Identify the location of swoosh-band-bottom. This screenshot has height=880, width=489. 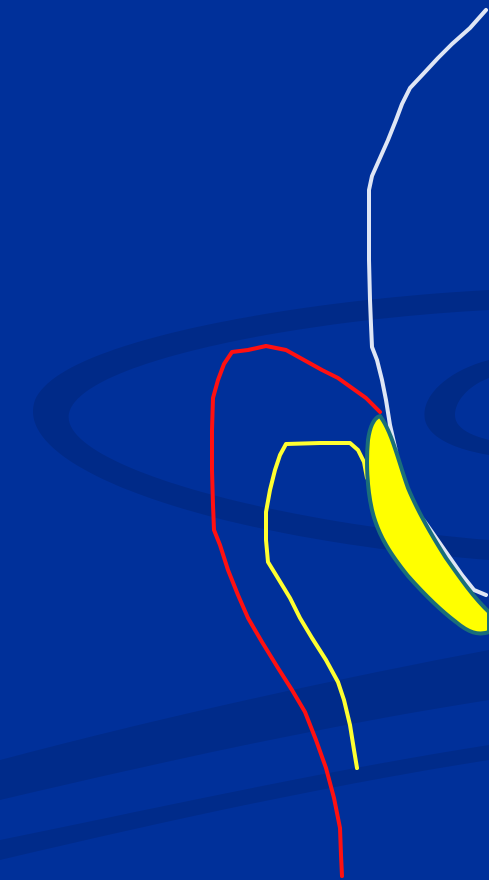
(244, 802).